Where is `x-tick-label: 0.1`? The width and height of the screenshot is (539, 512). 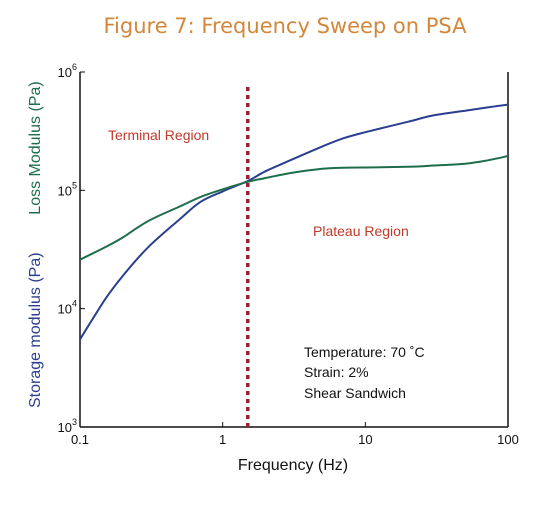
x-tick-label: 0.1 is located at coordinates (80, 439).